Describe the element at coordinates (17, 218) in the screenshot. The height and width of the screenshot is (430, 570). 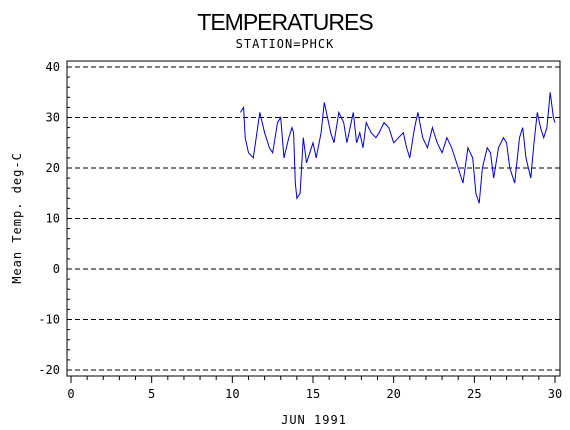
I see `y-axis-label: Mean Temp. deg-C` at that location.